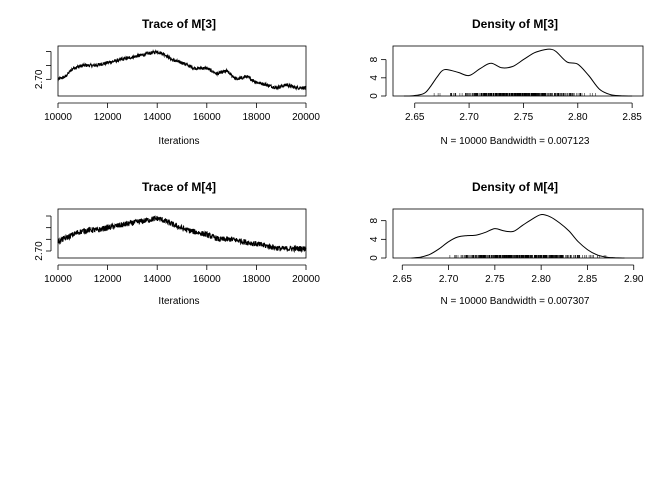 Image resolution: width=672 pixels, height=480 pixels. I want to click on density-m4-x-tick-label: 2.85, so click(588, 279).